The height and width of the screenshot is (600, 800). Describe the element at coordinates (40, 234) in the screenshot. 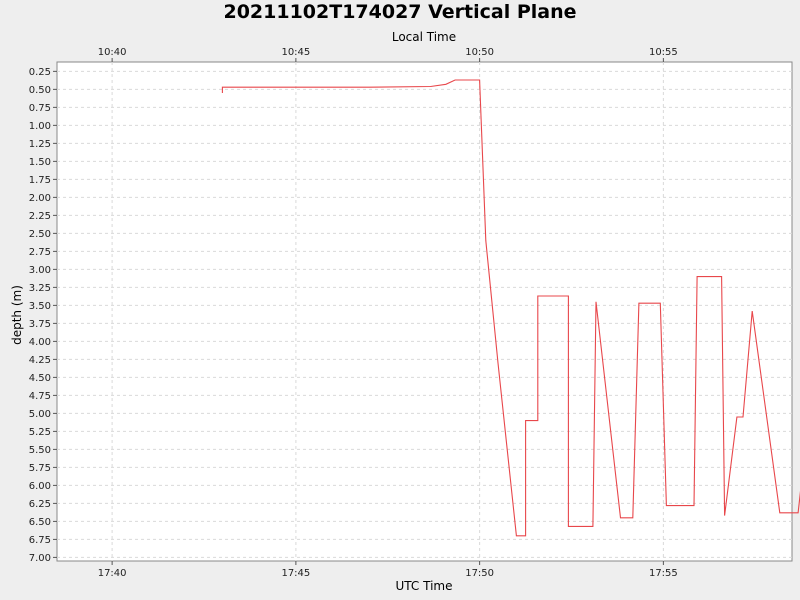

I see `y-tick-label: 2.50` at that location.